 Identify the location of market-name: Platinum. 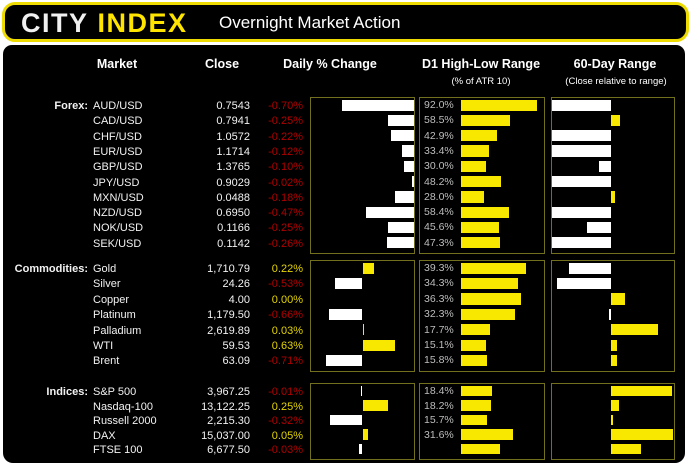
(114, 315).